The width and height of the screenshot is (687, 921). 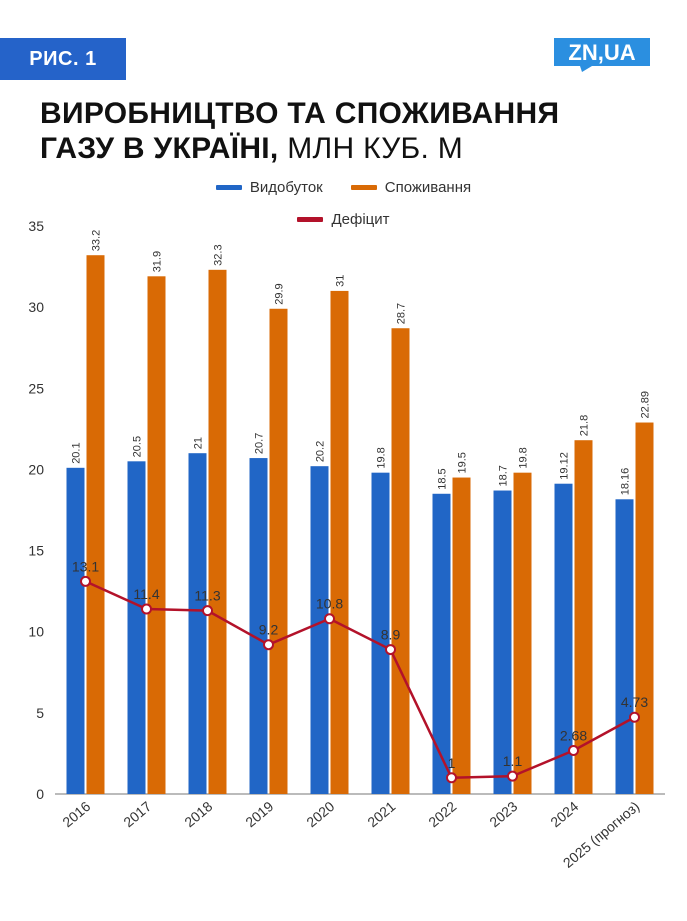 I want to click on data-label-consumption: 32.3, so click(x=219, y=254).